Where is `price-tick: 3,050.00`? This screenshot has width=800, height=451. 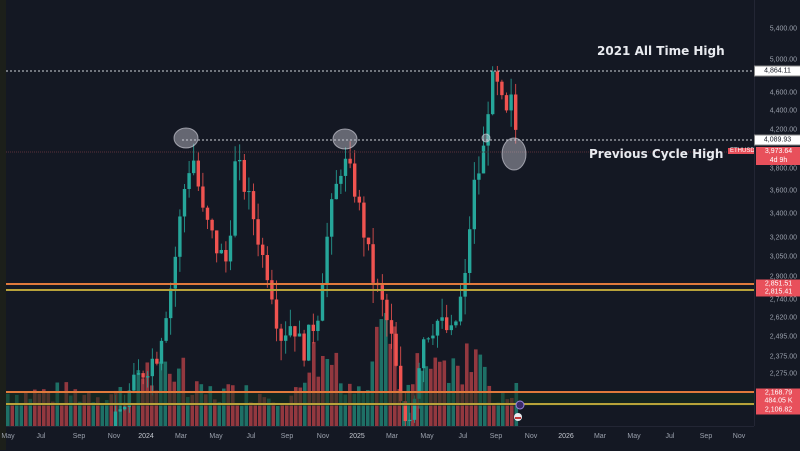 price-tick: 3,050.00 is located at coordinates (783, 257).